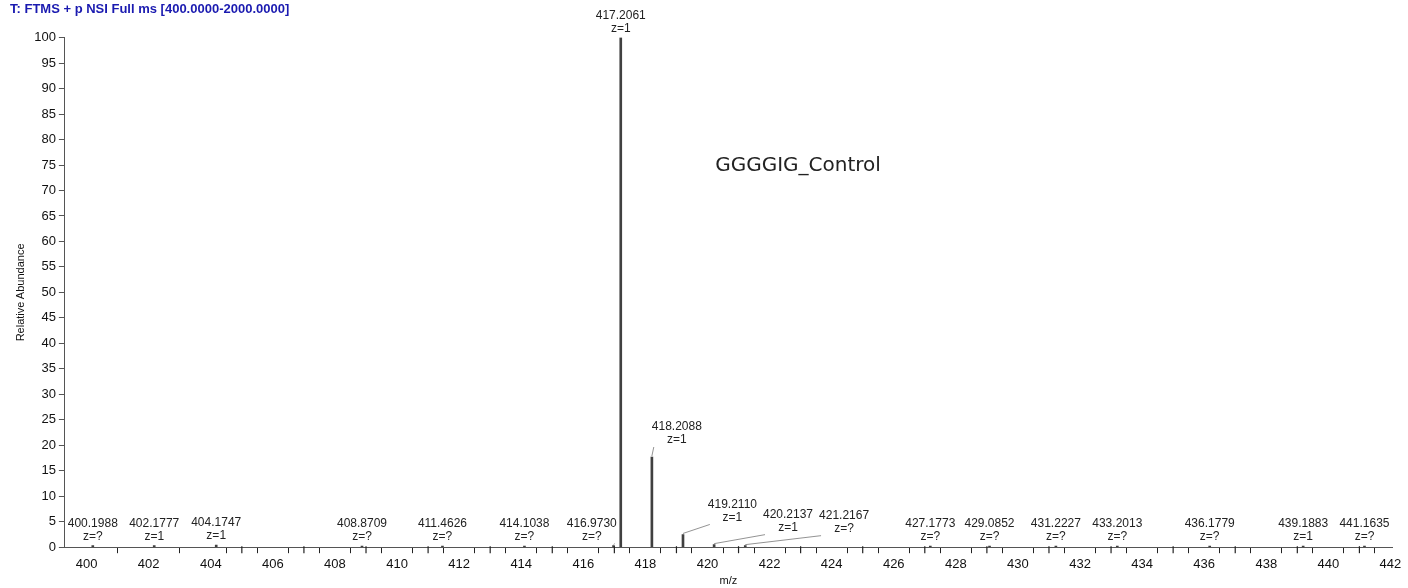  I want to click on x-tick-label: 438, so click(1266, 563).